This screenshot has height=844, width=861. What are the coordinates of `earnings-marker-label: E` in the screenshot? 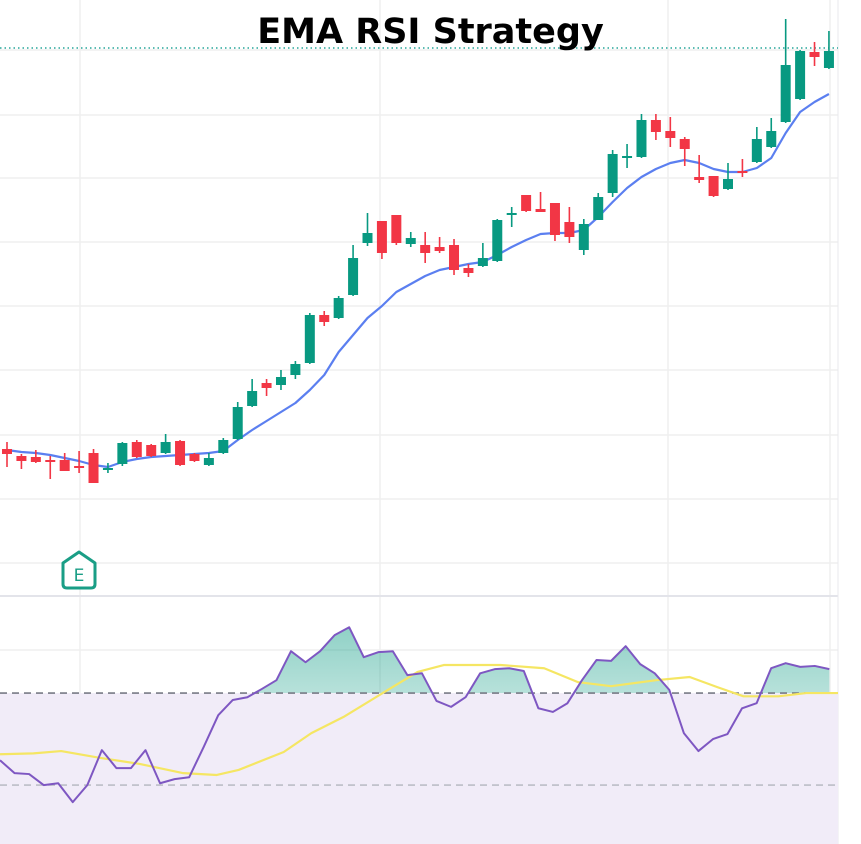 It's located at (79, 576).